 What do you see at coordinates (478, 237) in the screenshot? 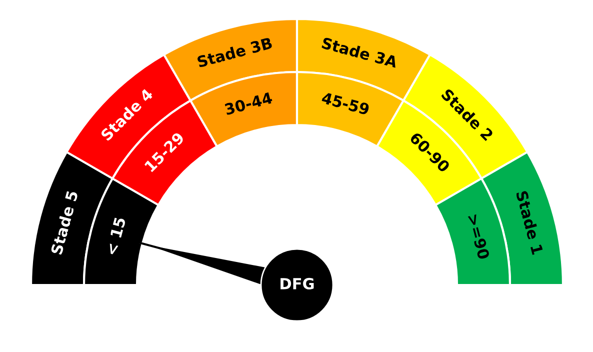
I see `data-label: >=90` at bounding box center [478, 237].